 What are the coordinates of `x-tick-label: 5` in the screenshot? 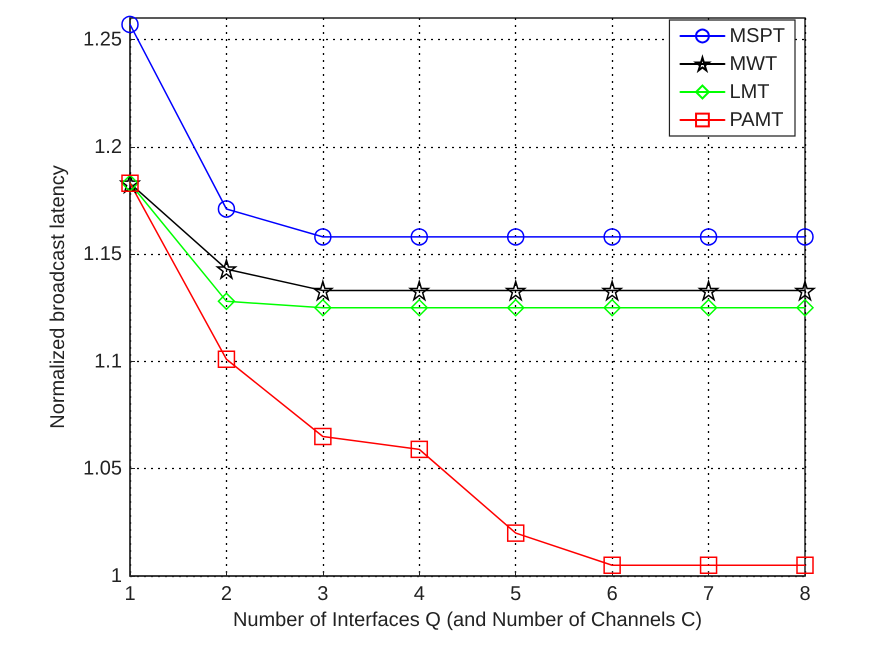 It's located at (516, 594).